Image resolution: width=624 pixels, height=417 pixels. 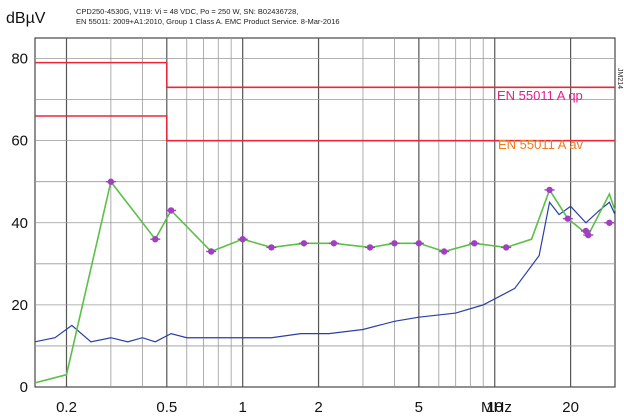 What do you see at coordinates (325, 128) in the screenshot?
I see `limit-av-line` at bounding box center [325, 128].